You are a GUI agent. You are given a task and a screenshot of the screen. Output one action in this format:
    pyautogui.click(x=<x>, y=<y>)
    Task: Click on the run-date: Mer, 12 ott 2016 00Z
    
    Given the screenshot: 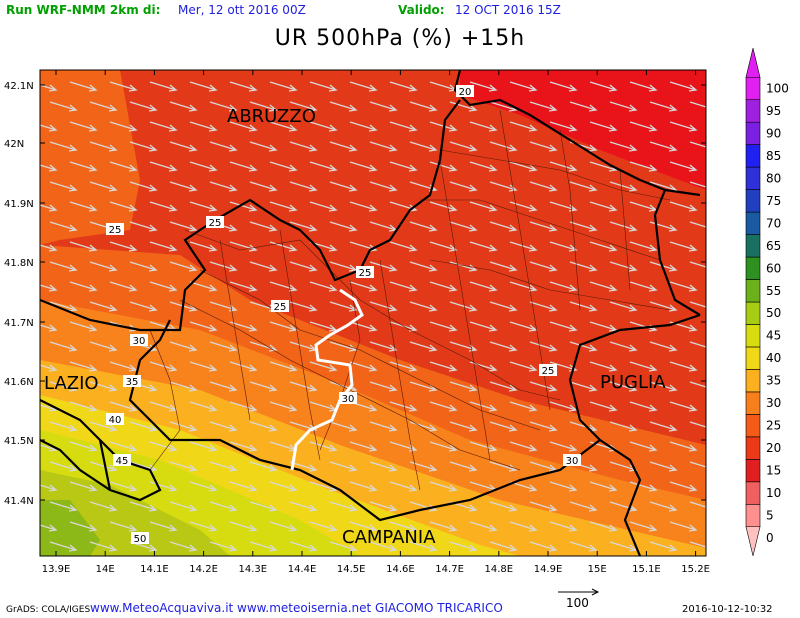 What is the action you would take?
    pyautogui.click(x=242, y=10)
    